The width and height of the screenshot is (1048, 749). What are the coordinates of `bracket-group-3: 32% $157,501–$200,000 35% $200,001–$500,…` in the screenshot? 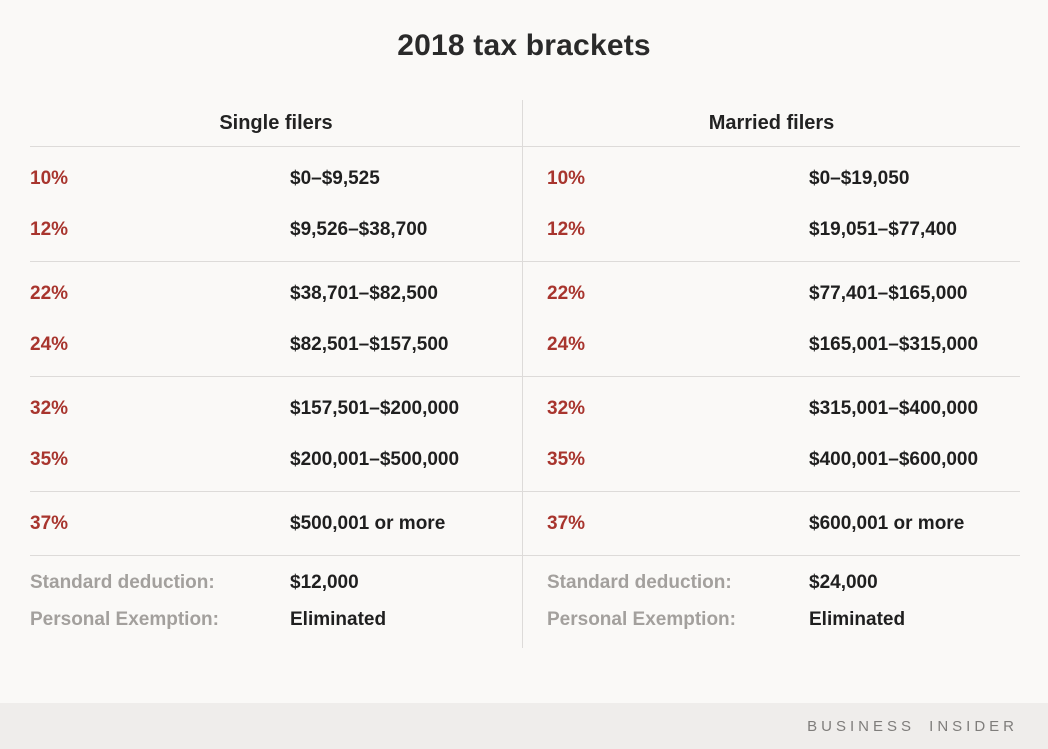 It's located at (276, 434).